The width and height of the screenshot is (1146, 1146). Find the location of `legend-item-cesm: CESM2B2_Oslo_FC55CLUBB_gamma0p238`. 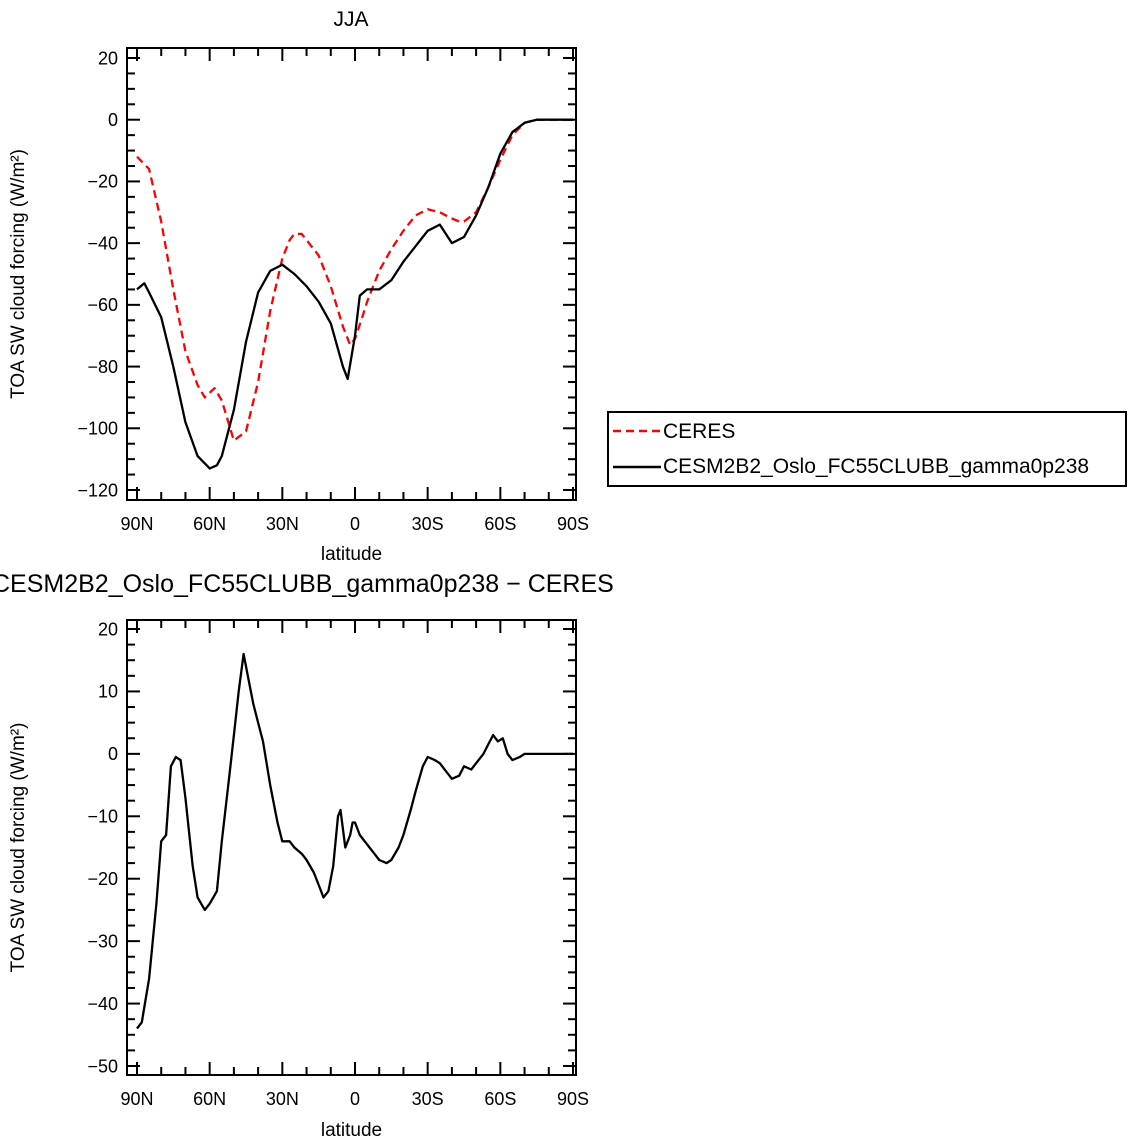

legend-item-cesm: CESM2B2_Oslo_FC55CLUBB_gamma0p238 is located at coordinates (869, 467).